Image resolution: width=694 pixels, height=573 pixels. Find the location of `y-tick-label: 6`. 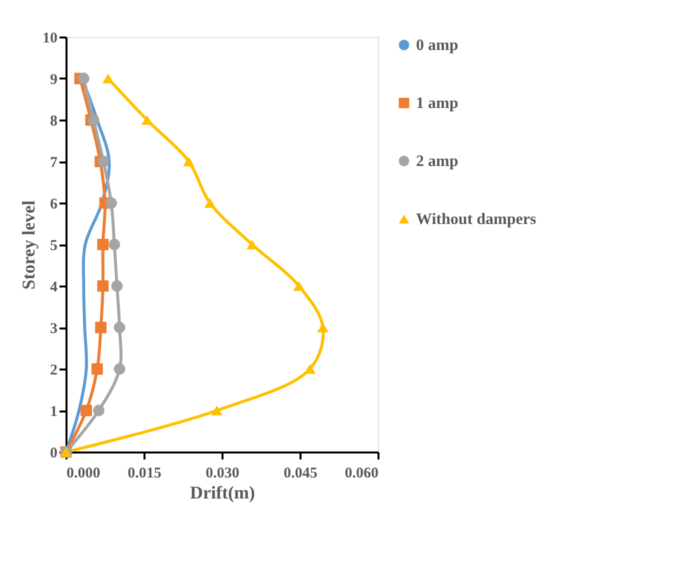

y-tick-label: 6 is located at coordinates (54, 204).